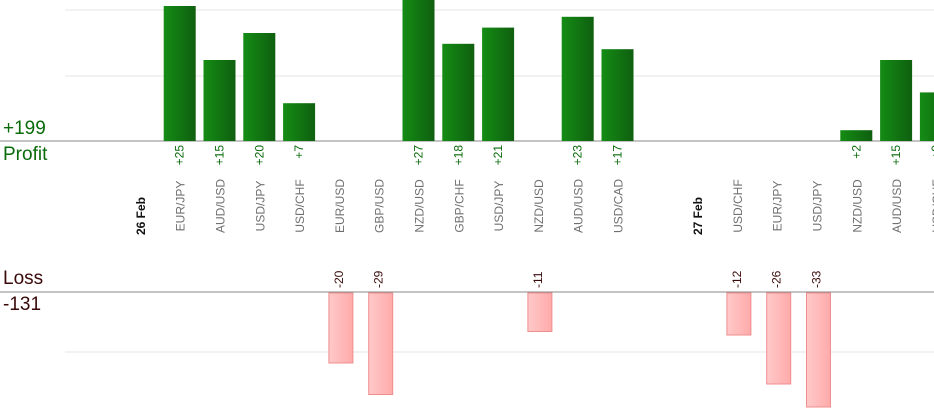 This screenshot has height=420, width=934. Describe the element at coordinates (141, 216) in the screenshot. I see `date-label: 26 Feb` at that location.